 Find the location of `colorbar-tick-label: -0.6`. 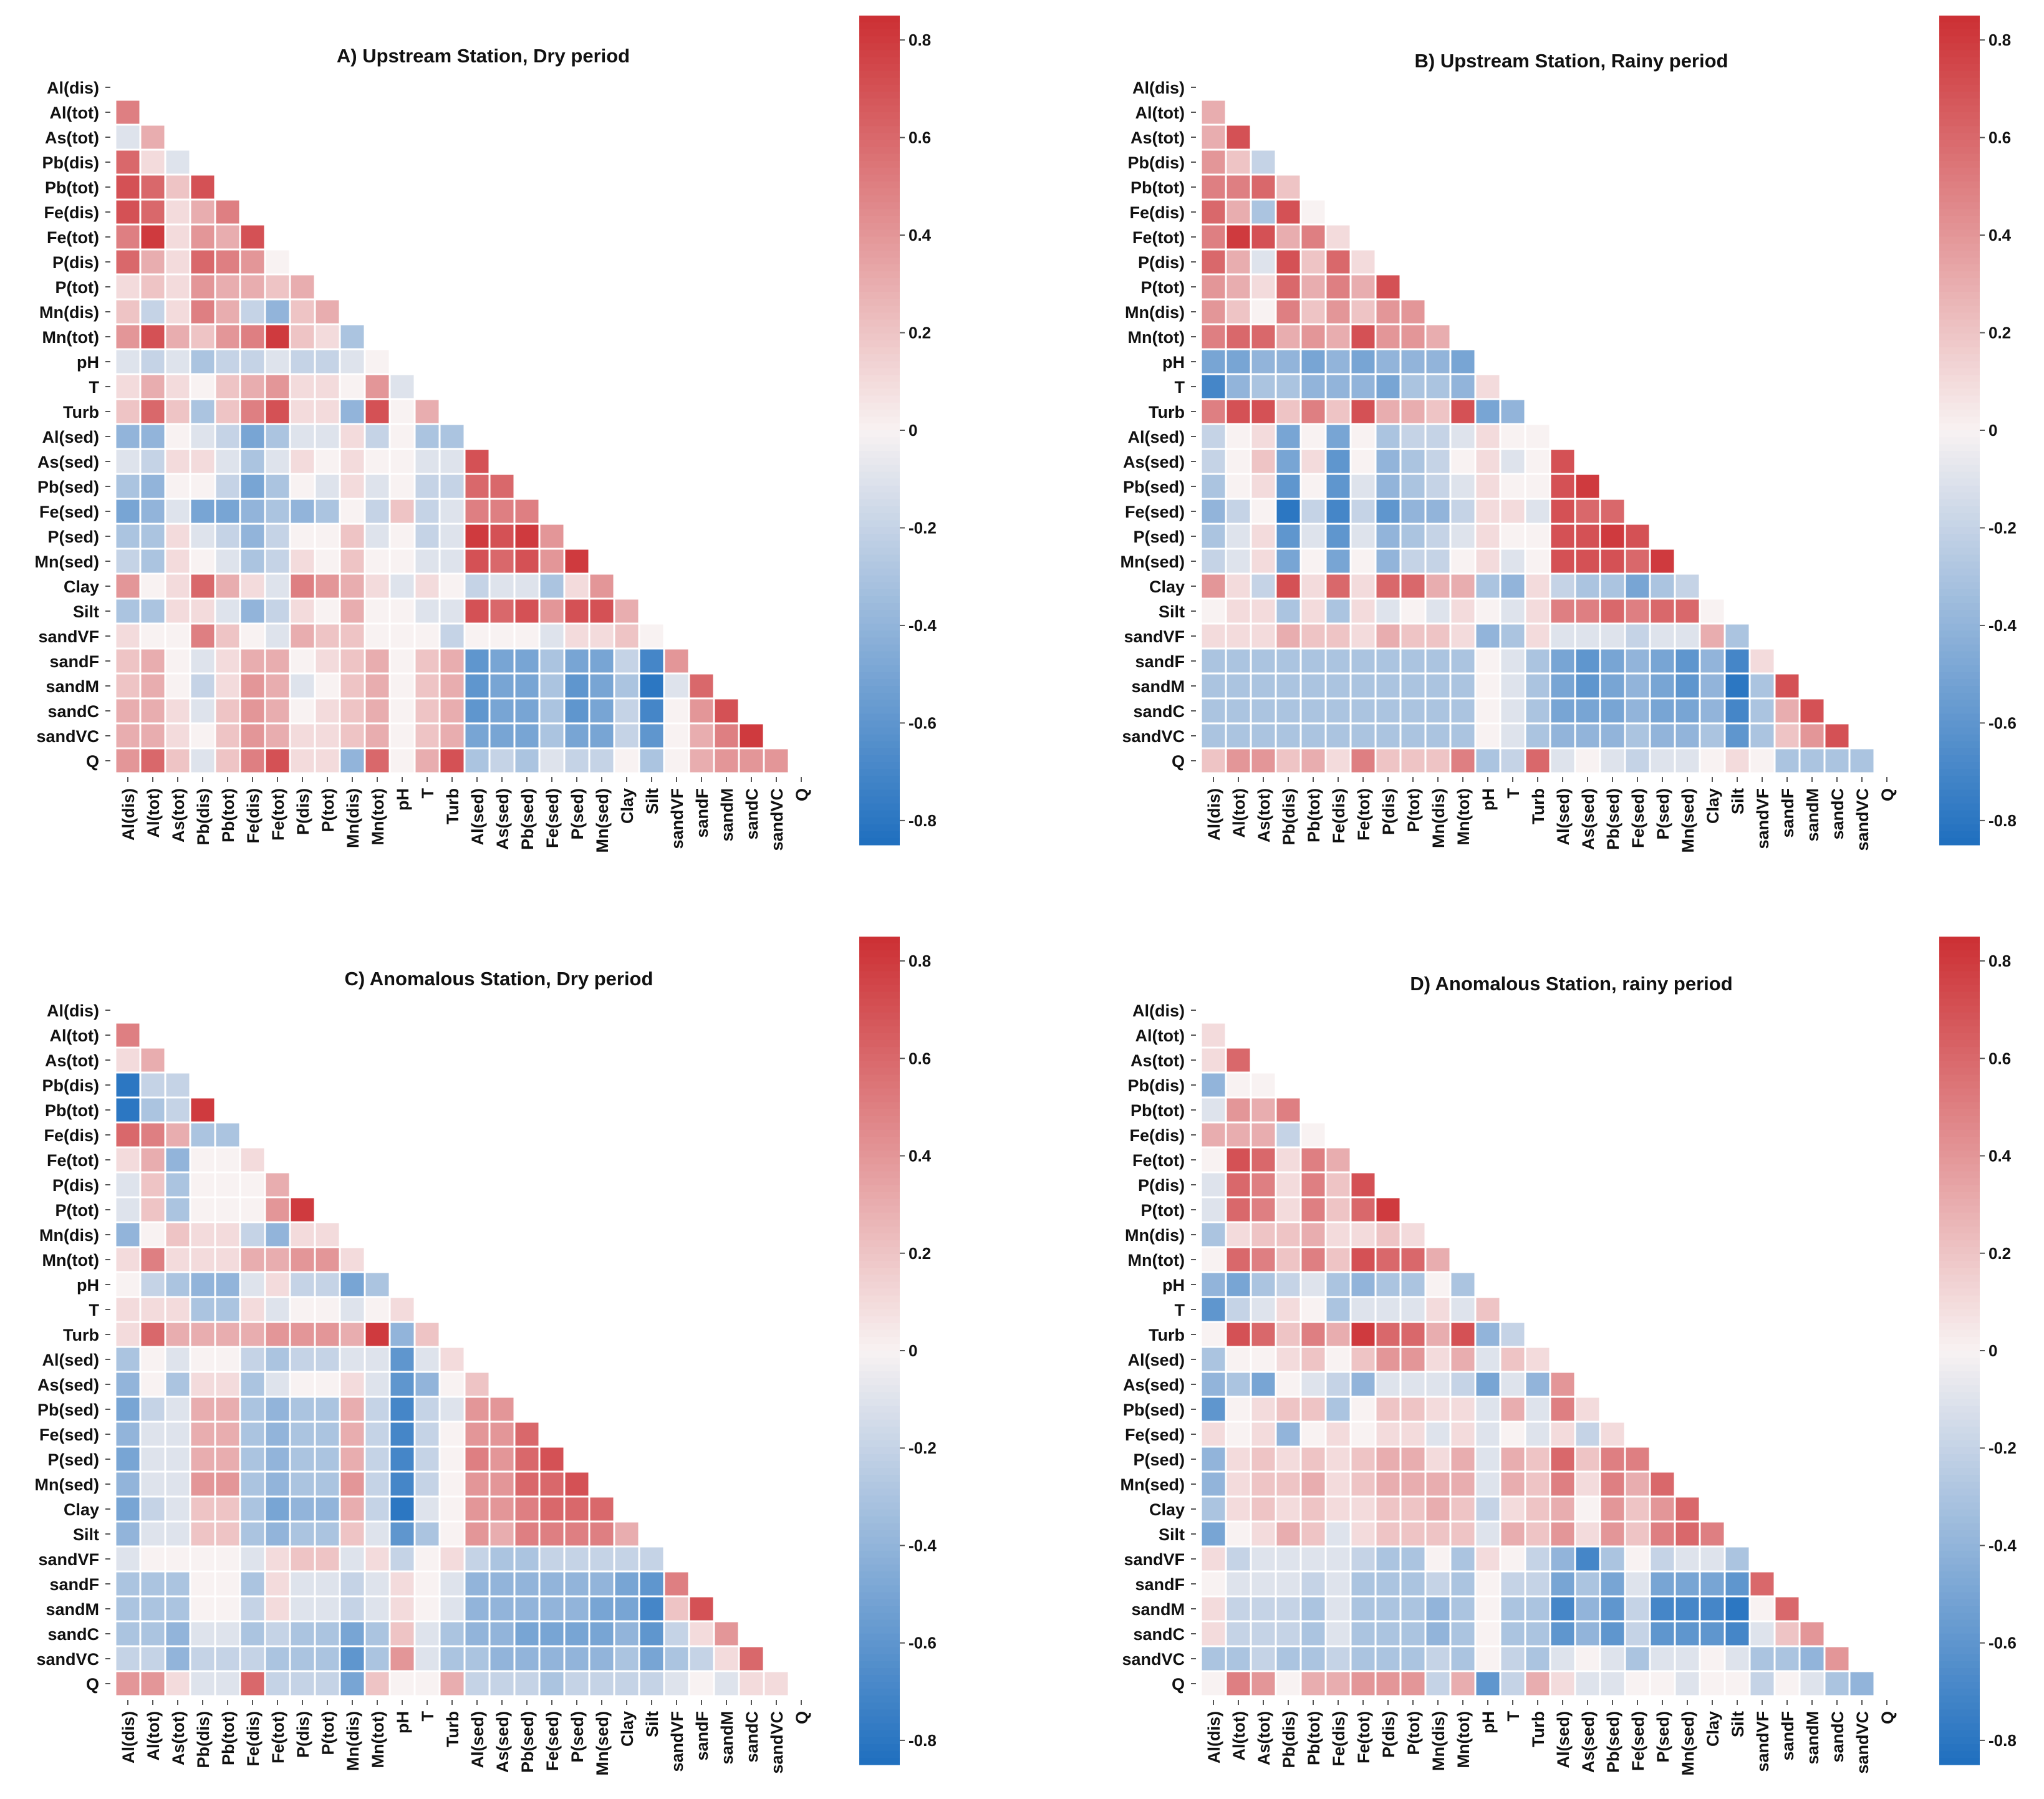

colorbar-tick-label: -0.6 is located at coordinates (923, 722).